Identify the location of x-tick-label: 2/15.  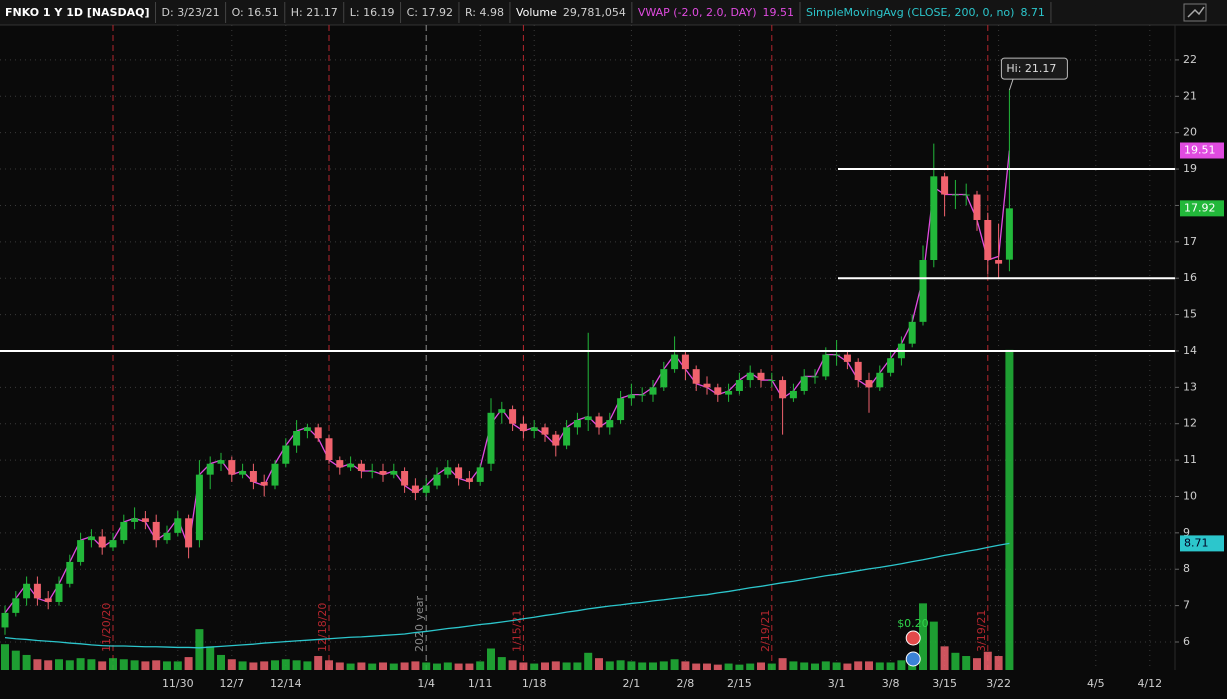
(739, 683).